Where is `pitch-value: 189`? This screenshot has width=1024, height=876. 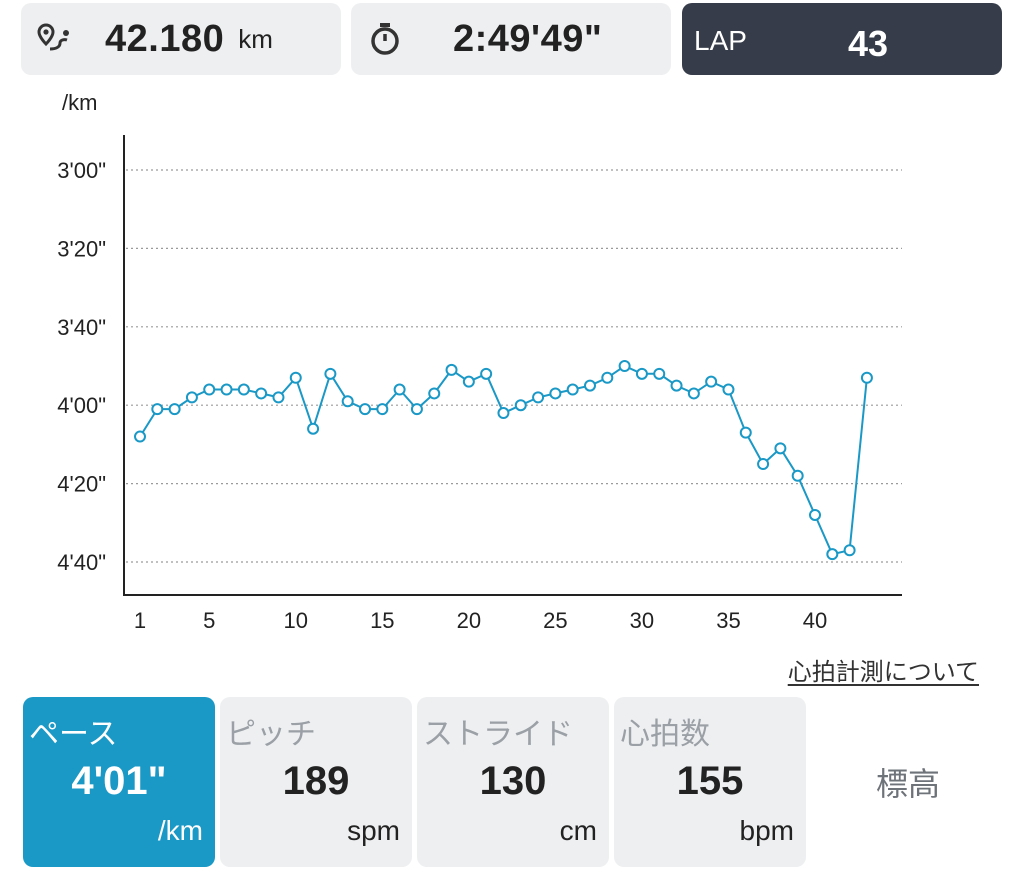 pitch-value: 189 is located at coordinates (316, 781).